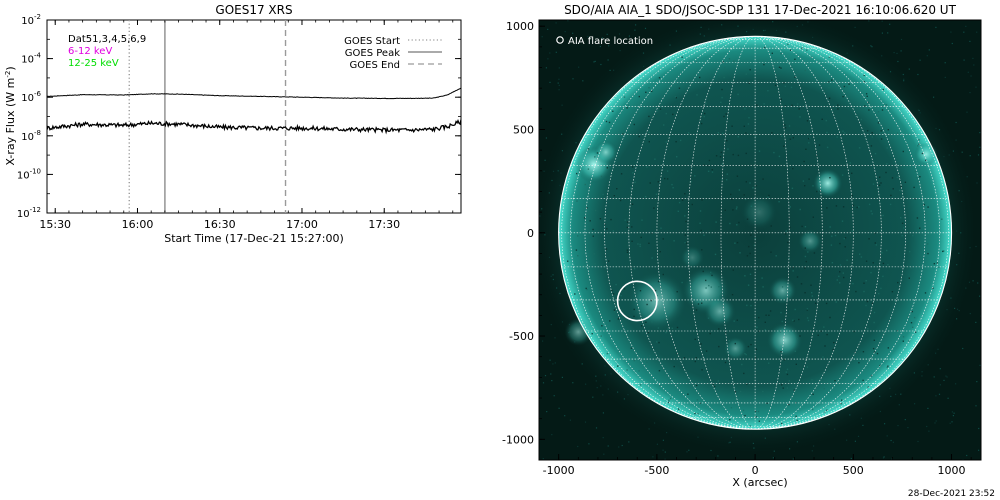  Describe the element at coordinates (254, 111) in the screenshot. I see `goes-series-group` at that location.